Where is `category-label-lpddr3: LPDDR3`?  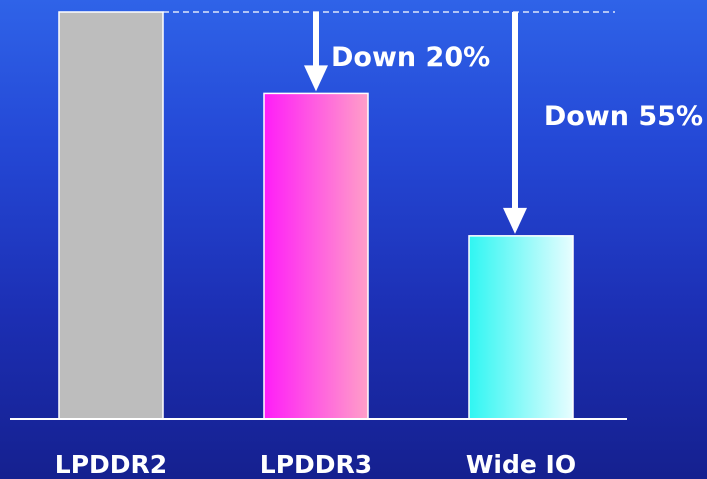
category-label-lpddr3: LPDDR3 is located at coordinates (316, 464).